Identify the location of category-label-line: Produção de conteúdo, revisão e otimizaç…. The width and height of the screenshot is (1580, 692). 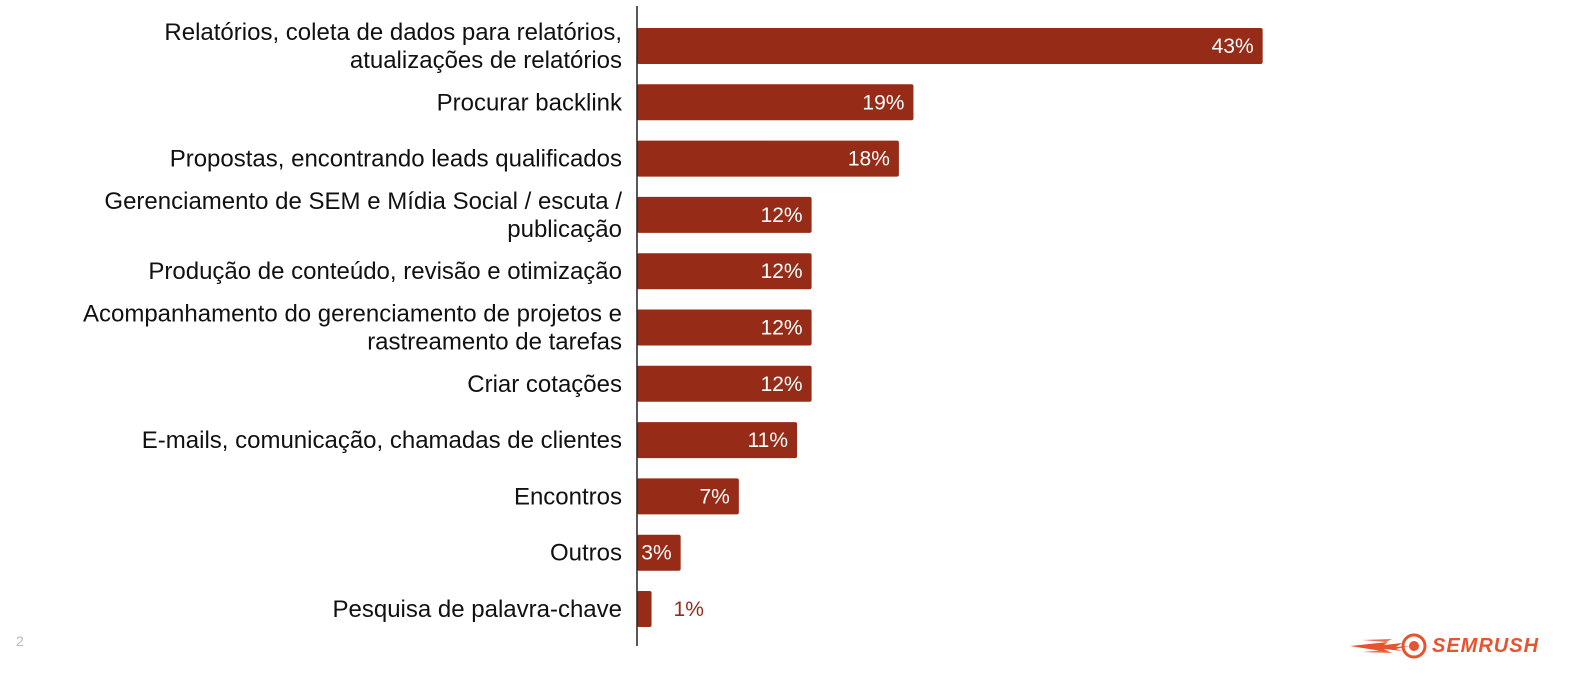
(385, 271).